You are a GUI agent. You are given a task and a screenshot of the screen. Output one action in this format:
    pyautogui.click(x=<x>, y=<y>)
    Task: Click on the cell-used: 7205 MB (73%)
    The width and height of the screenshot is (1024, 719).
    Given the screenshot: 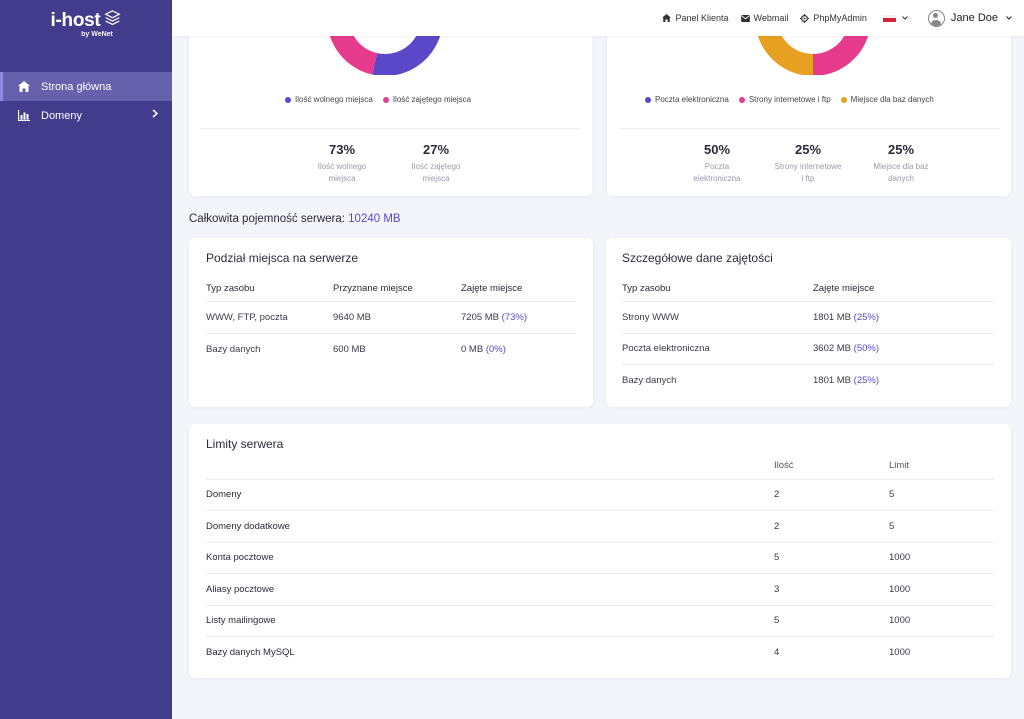 What is the action you would take?
    pyautogui.click(x=518, y=316)
    